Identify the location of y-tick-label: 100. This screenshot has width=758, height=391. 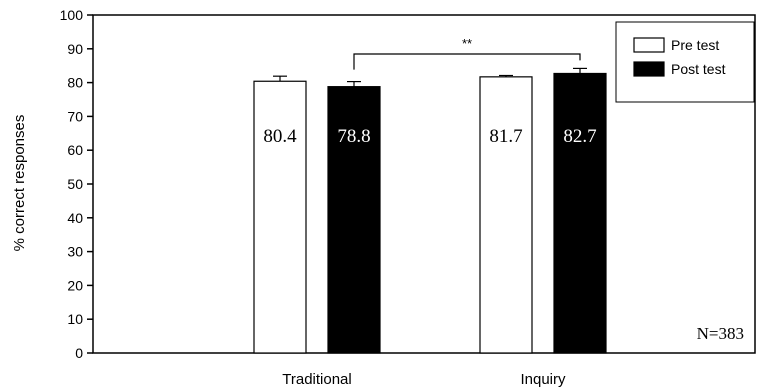
(72, 15).